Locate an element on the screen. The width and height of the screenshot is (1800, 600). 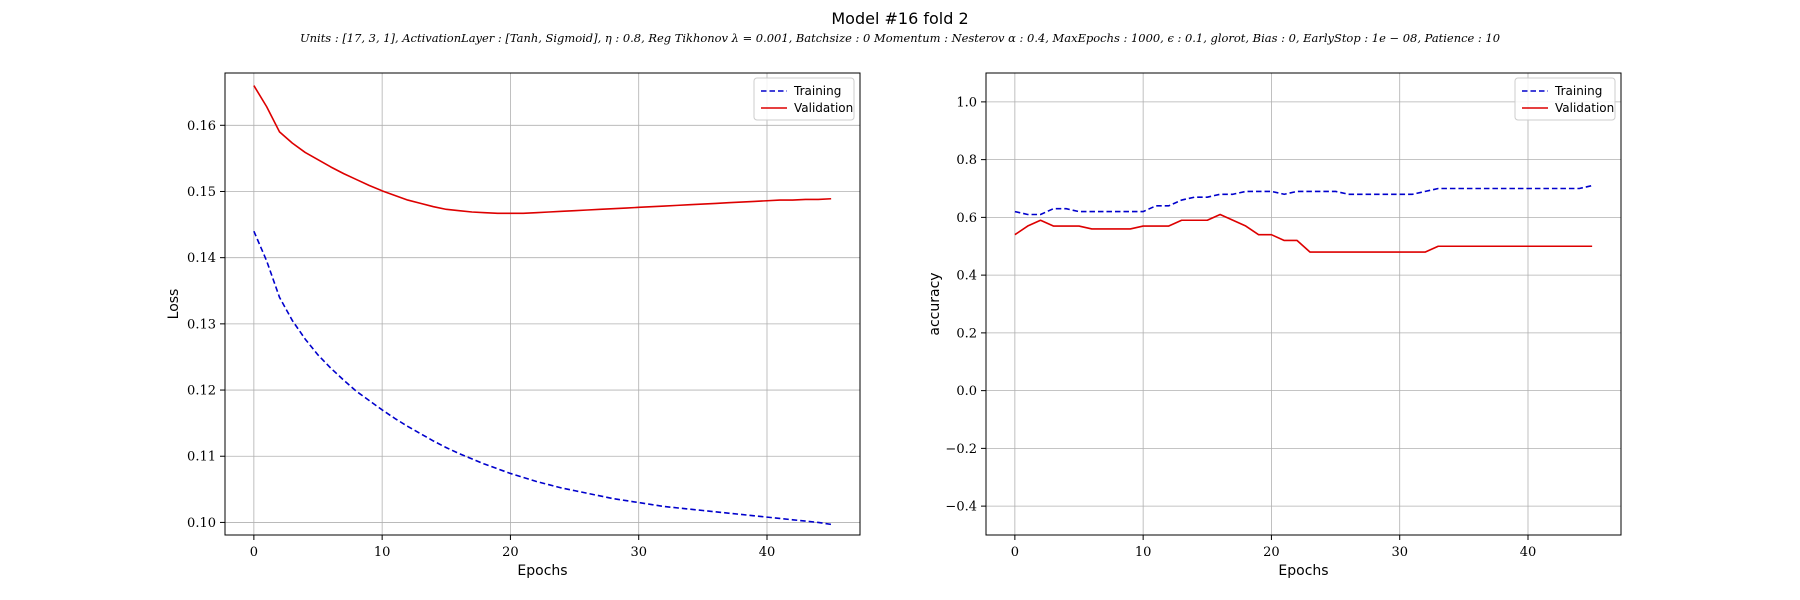
y-tick-label: 0.8 is located at coordinates (966, 160).